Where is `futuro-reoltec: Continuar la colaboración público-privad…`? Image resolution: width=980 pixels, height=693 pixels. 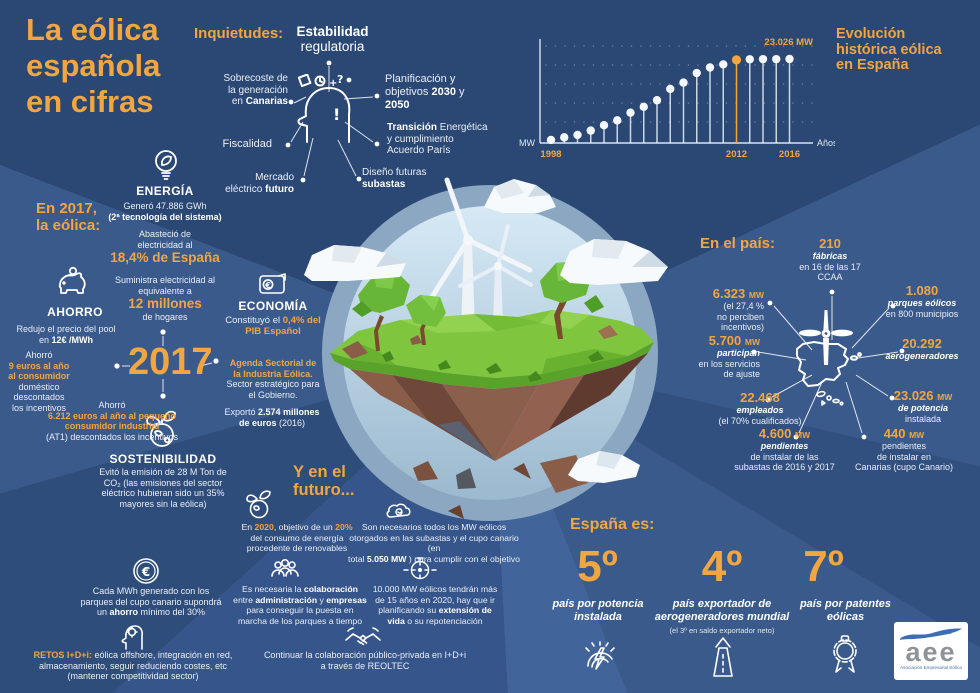
futuro-reoltec: Continuar la colaboración público-privad… is located at coordinates (365, 660).